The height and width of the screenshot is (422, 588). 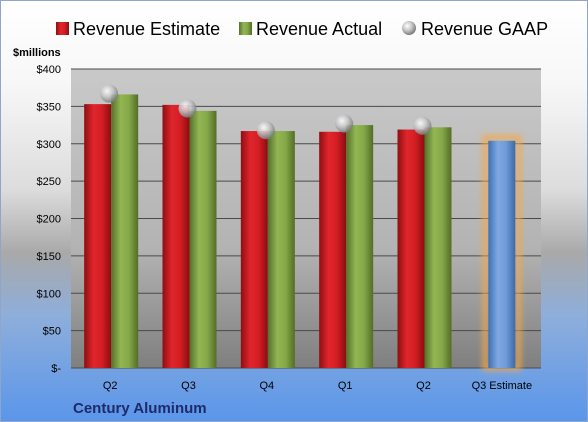 I want to click on x-tick-label: Q1, so click(x=345, y=386).